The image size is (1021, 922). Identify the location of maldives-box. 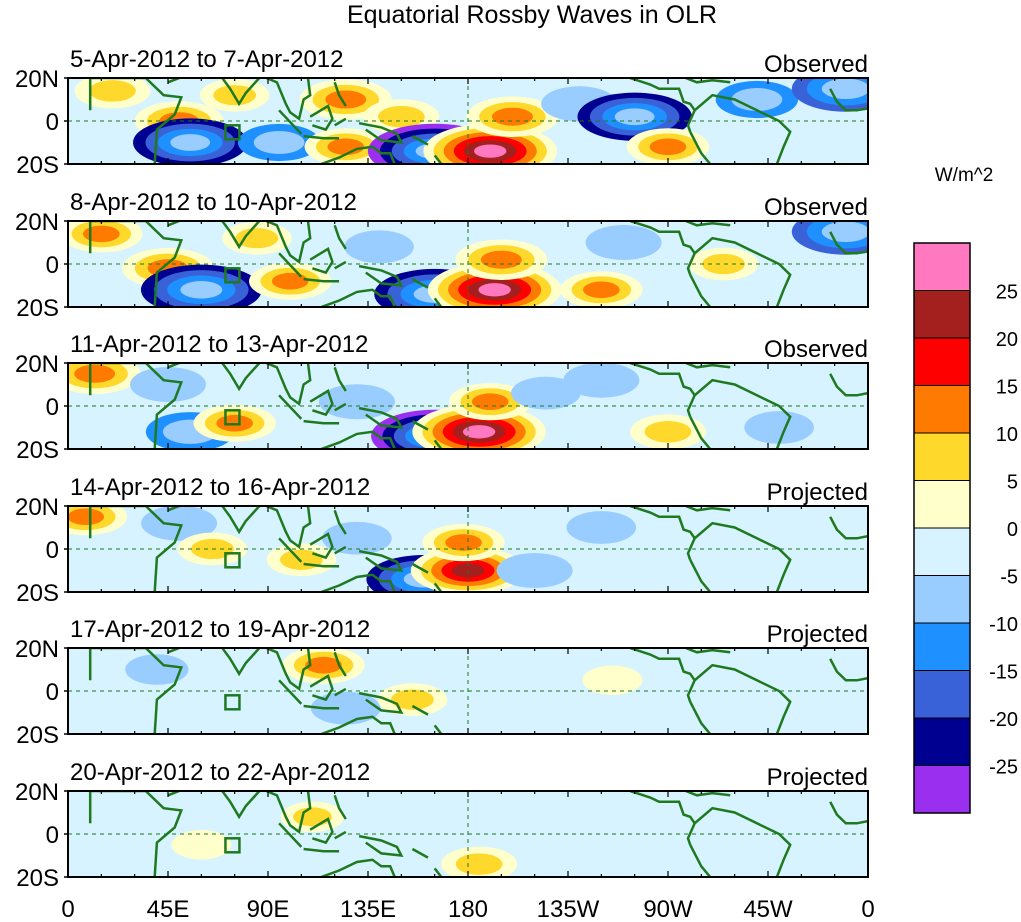
(232, 417).